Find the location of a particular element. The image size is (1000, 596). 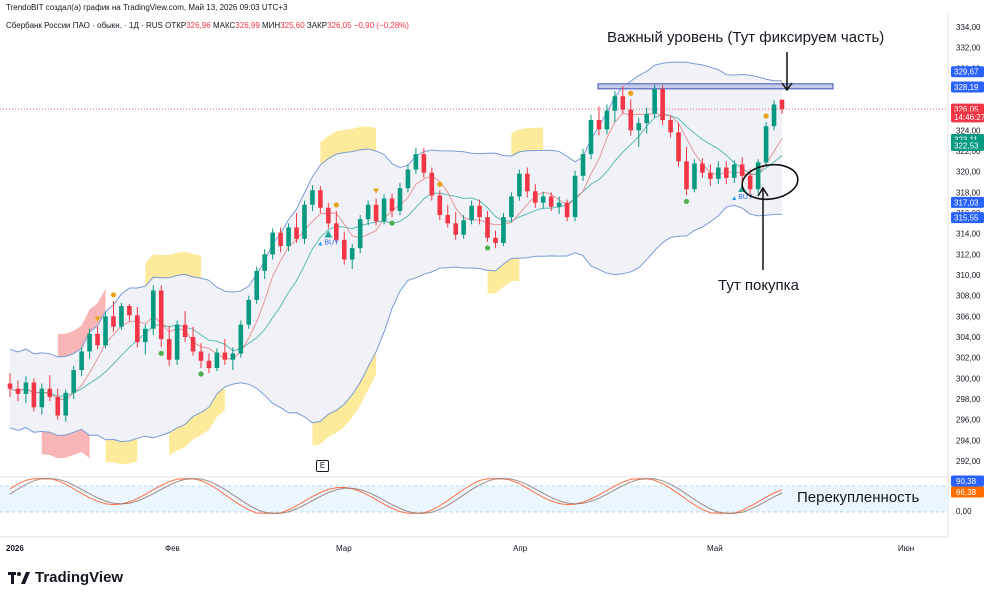

buy-highlight-circle is located at coordinates (770, 182).